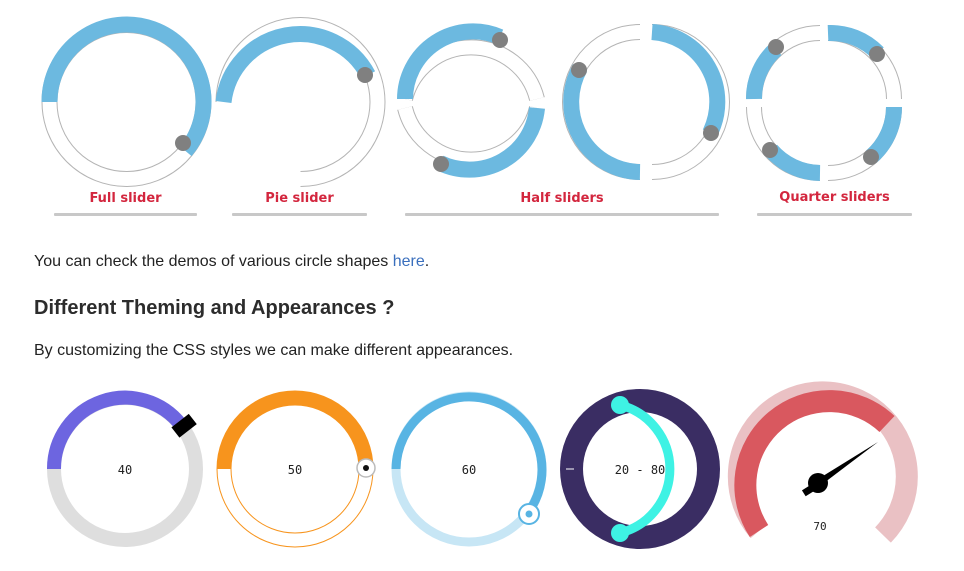 The image size is (964, 571). I want to click on theme-slider-3: 60, so click(469, 469).